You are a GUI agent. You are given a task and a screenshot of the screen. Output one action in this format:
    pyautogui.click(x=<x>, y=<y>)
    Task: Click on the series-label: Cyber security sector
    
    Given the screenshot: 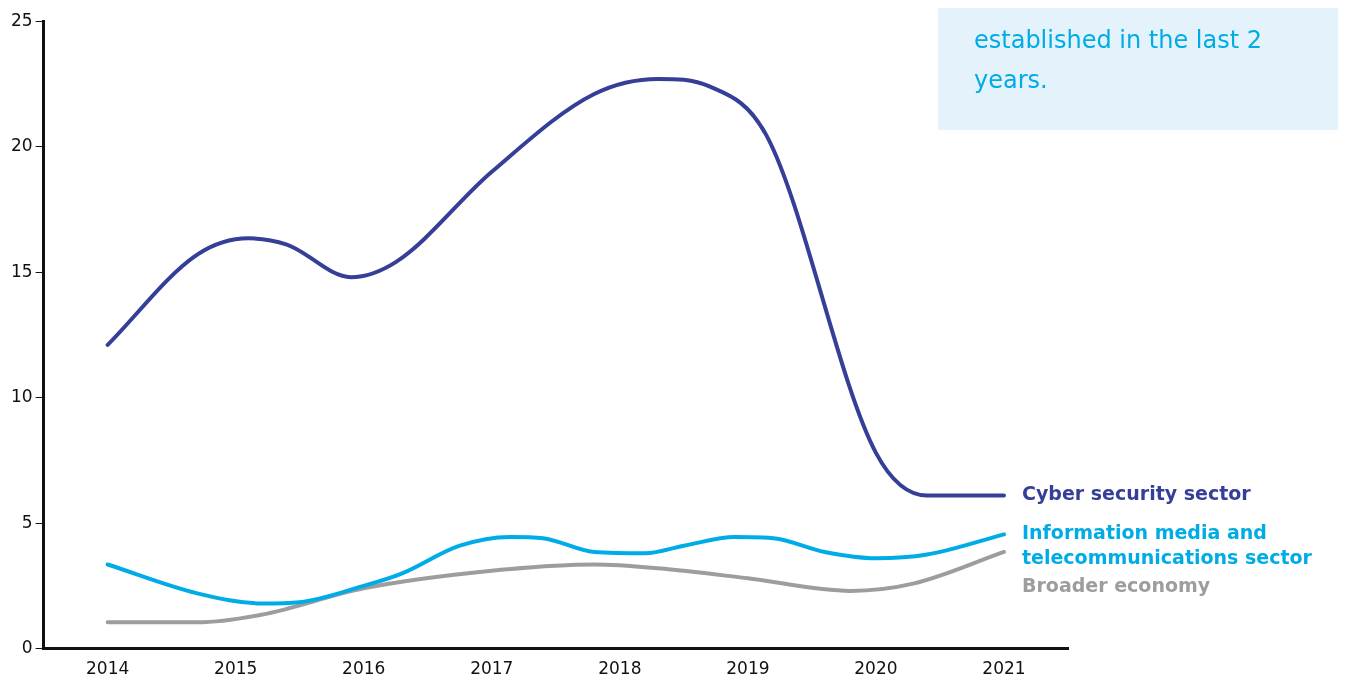 What is the action you would take?
    pyautogui.click(x=1136, y=493)
    